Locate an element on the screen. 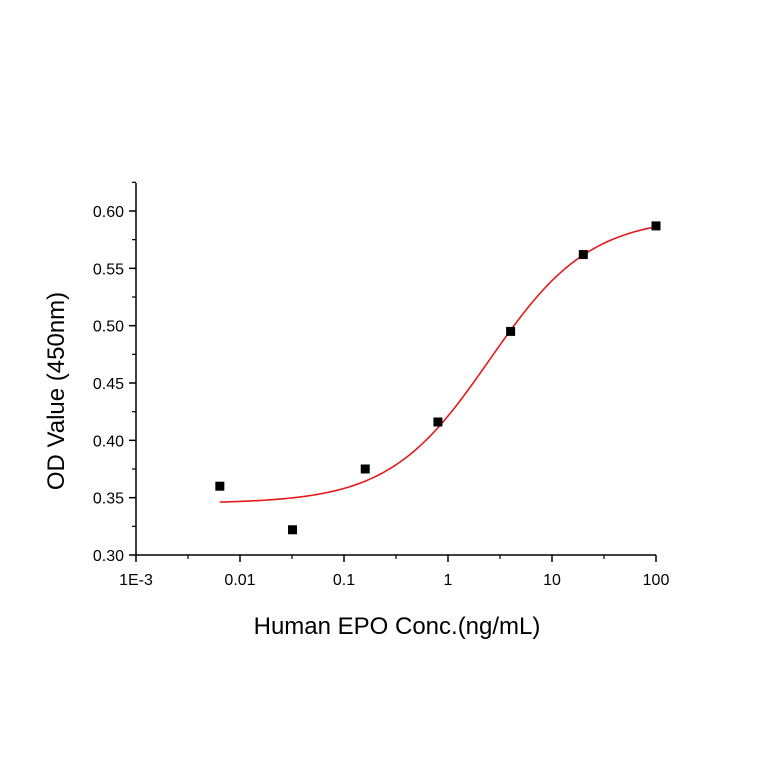 The height and width of the screenshot is (764, 764). x-tick-label: 1 is located at coordinates (448, 580).